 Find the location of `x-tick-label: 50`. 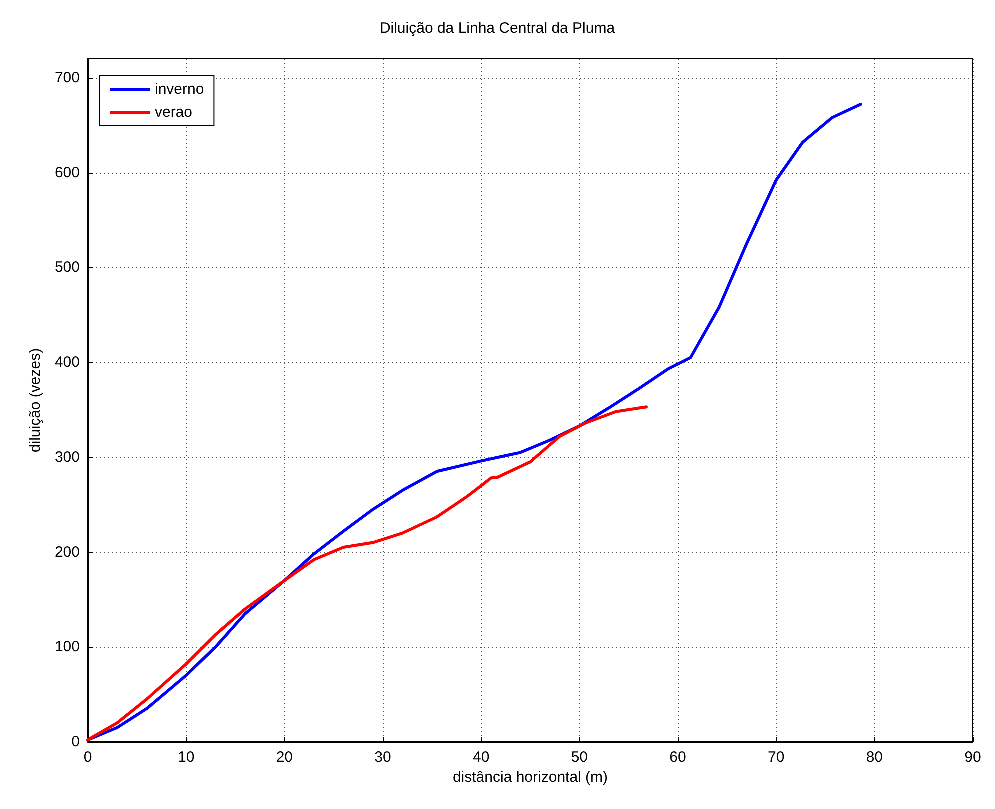

x-tick-label: 50 is located at coordinates (579, 757).